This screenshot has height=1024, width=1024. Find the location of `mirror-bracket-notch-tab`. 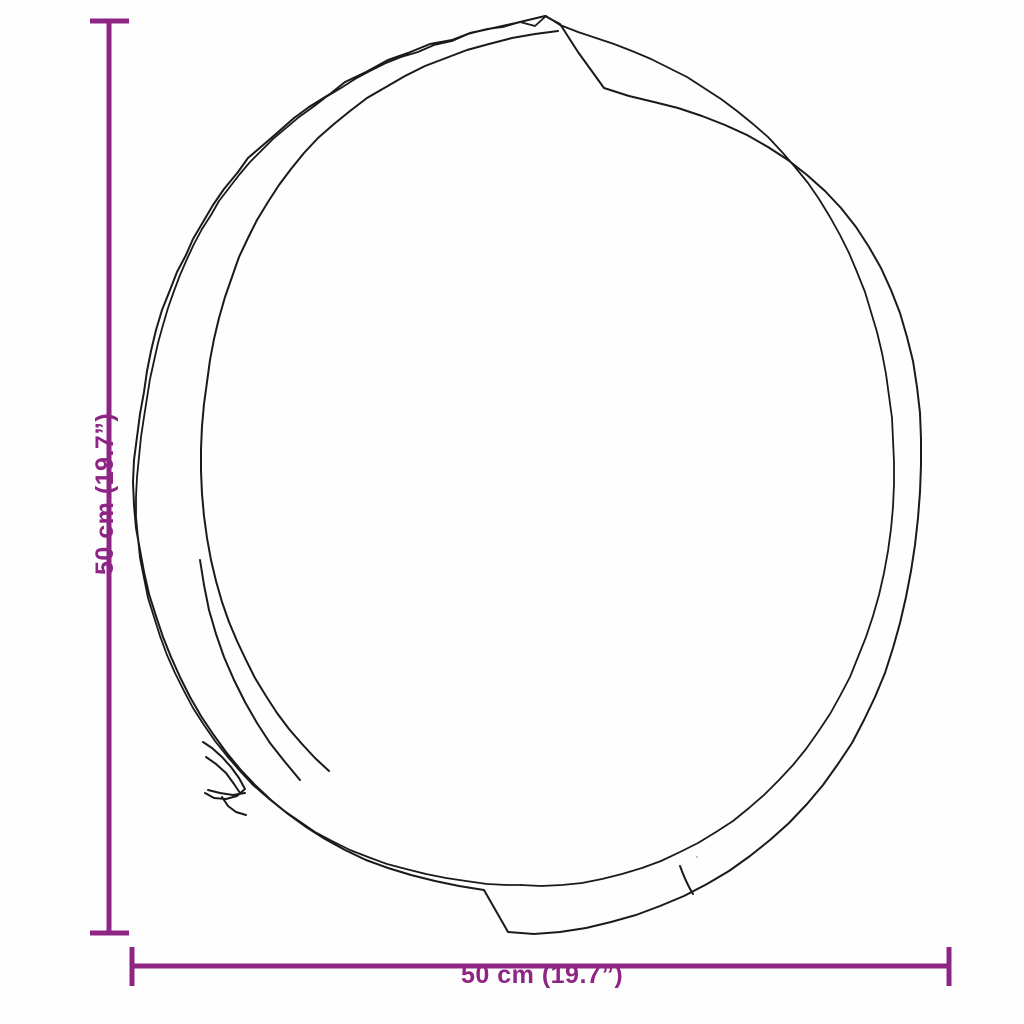

mirror-bracket-notch-tab is located at coordinates (234, 806).